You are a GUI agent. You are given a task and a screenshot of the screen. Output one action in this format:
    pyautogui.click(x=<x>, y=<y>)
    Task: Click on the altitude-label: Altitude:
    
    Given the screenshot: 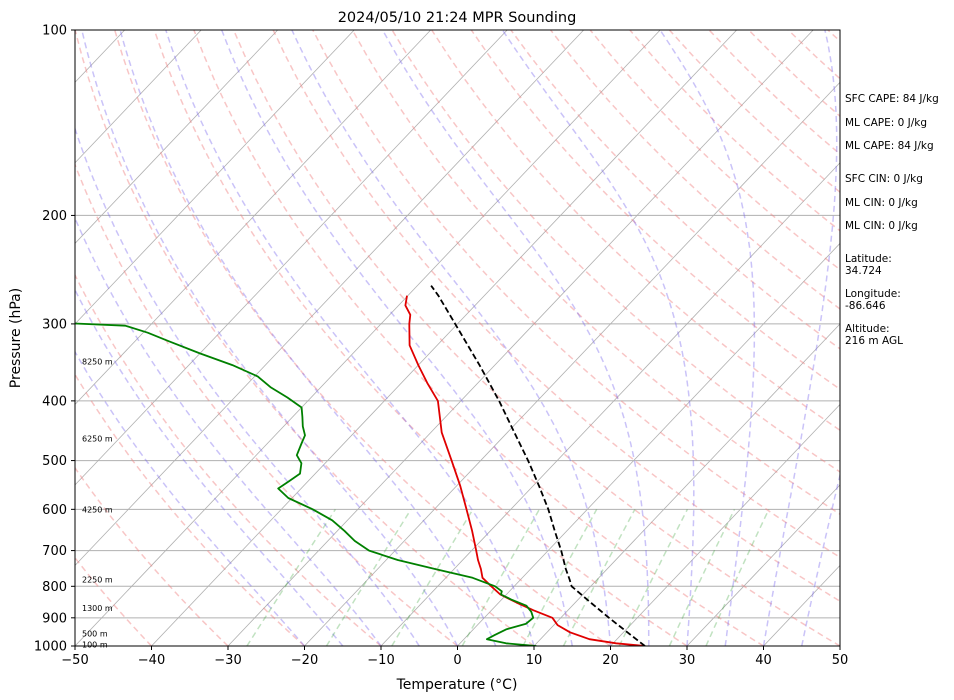 What is the action you would take?
    pyautogui.click(x=867, y=329)
    